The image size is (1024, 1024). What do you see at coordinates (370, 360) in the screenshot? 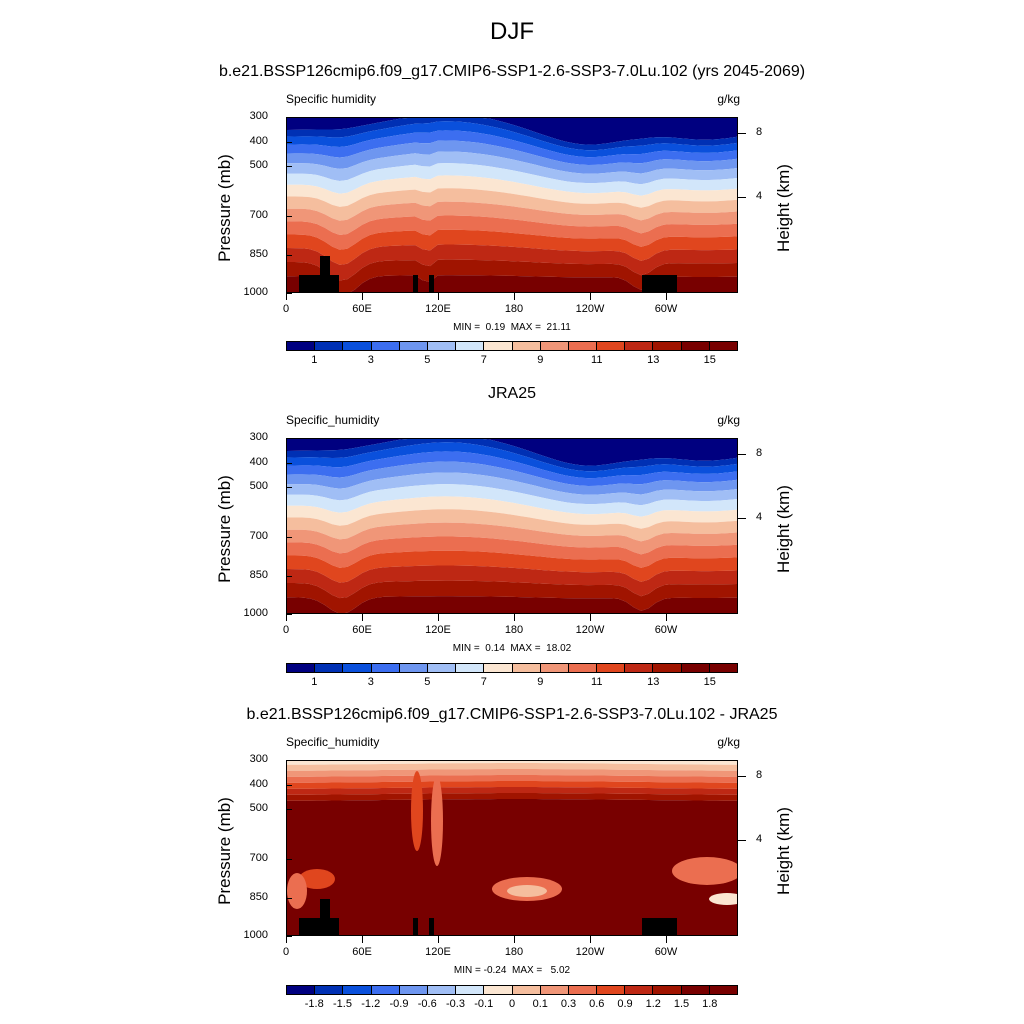
I see `colorbar-label: 3` at bounding box center [370, 360].